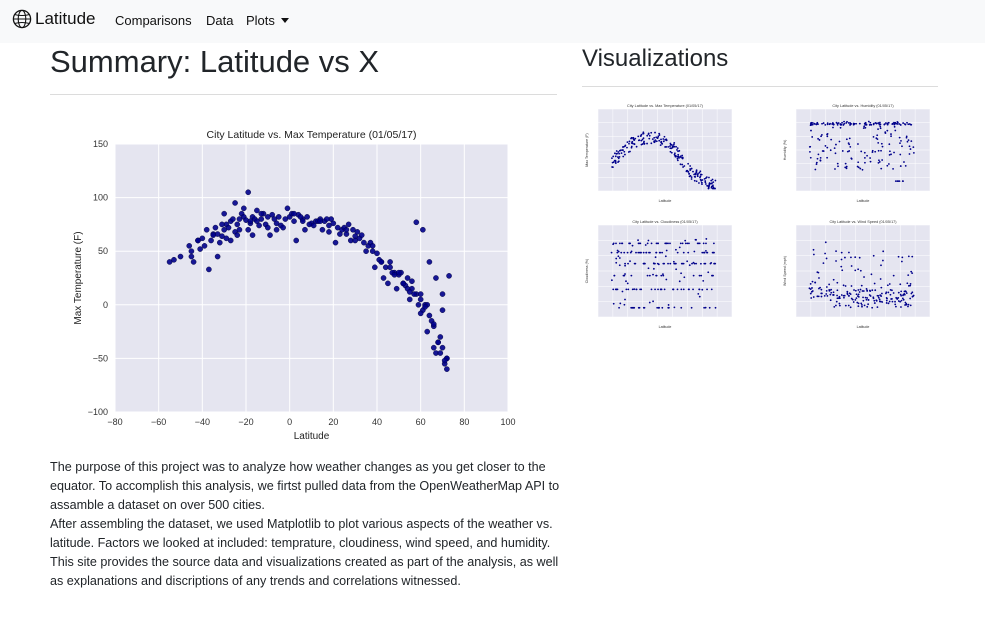  I want to click on nav-data: Data, so click(220, 20).